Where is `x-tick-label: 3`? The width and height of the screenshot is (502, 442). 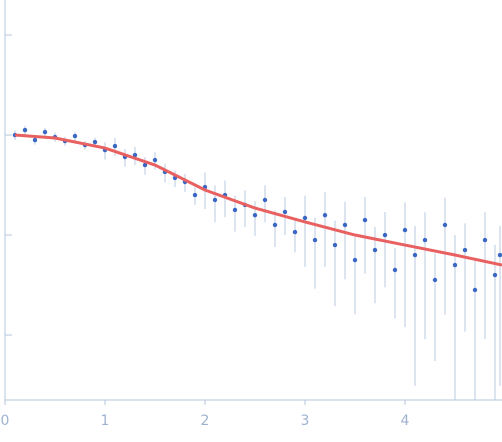
x-tick-label: 3 is located at coordinates (305, 421).